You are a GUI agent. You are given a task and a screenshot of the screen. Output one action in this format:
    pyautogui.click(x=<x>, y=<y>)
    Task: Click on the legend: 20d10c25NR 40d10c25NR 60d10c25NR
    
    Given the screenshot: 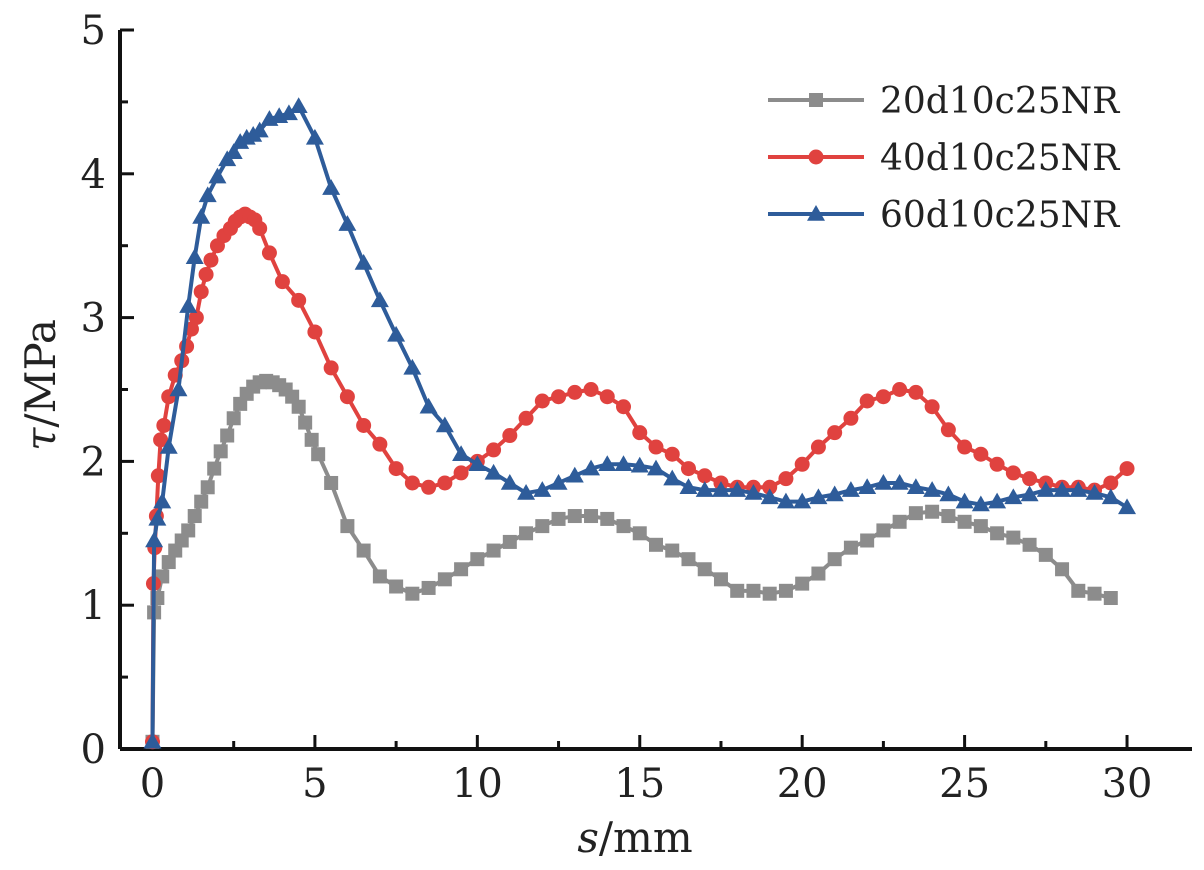 What is the action you would take?
    pyautogui.click(x=944, y=158)
    